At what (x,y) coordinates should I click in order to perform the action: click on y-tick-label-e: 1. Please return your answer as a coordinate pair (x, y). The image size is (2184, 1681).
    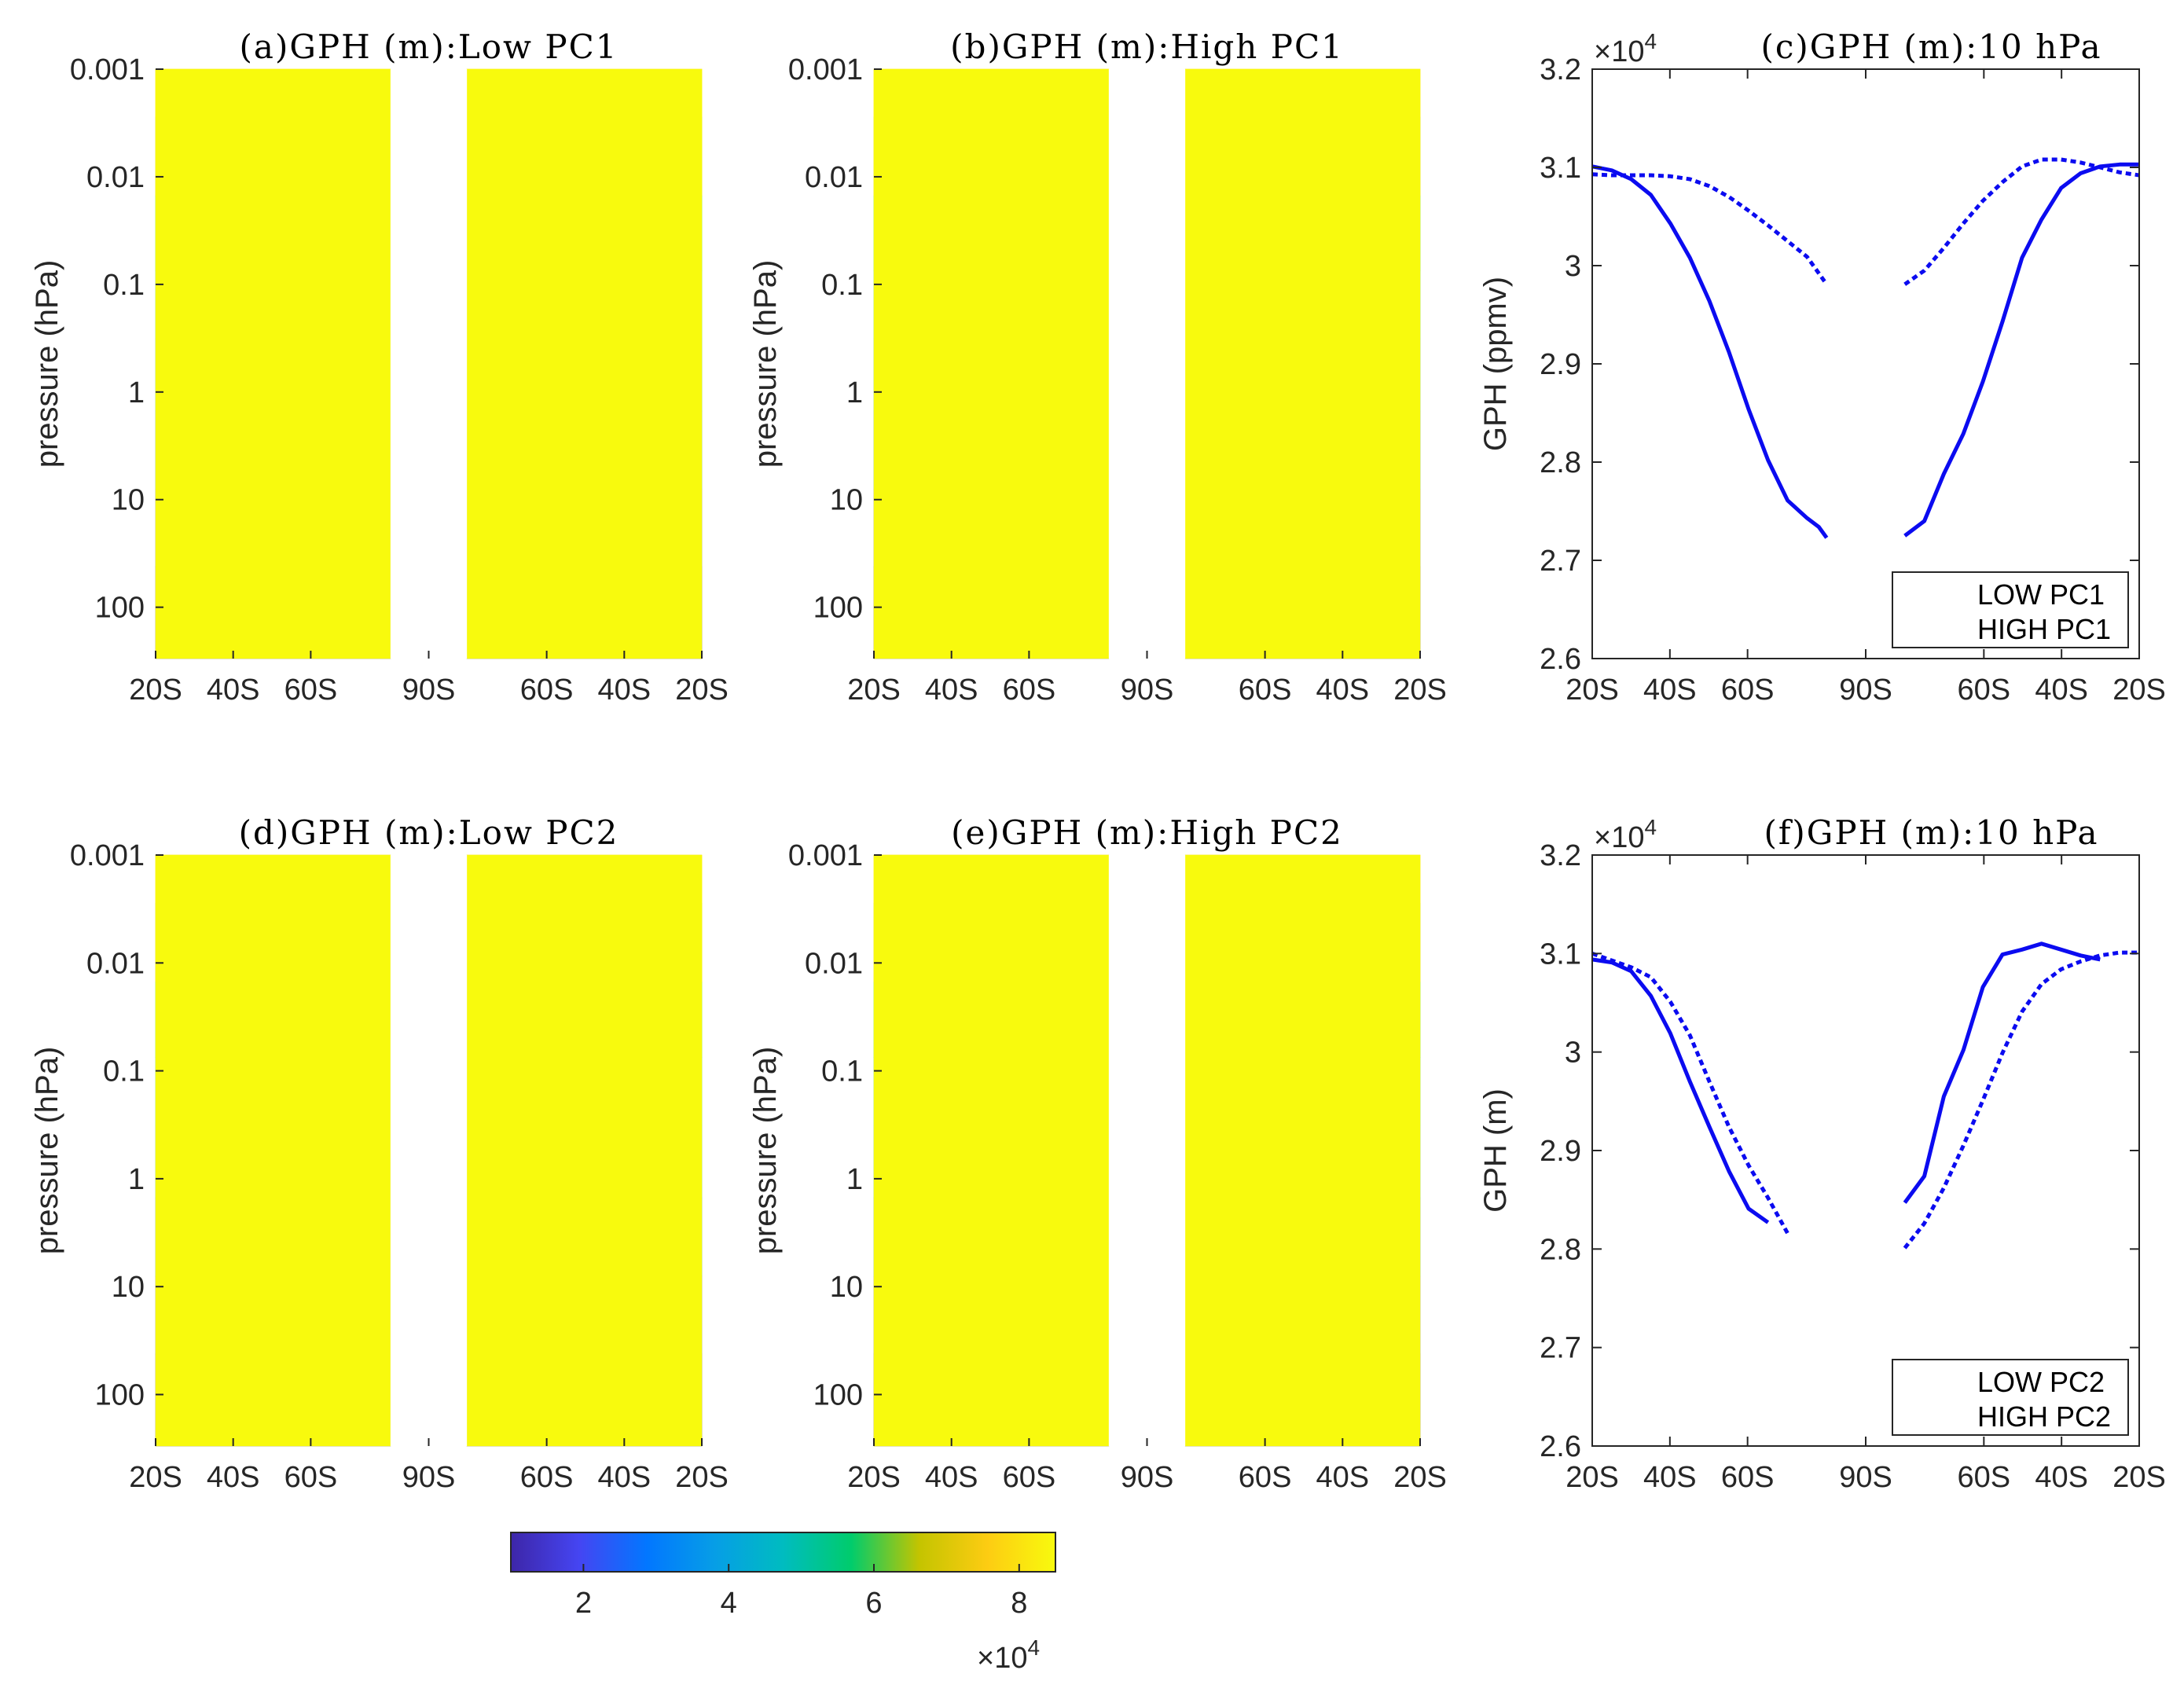
    Looking at the image, I should click on (854, 1179).